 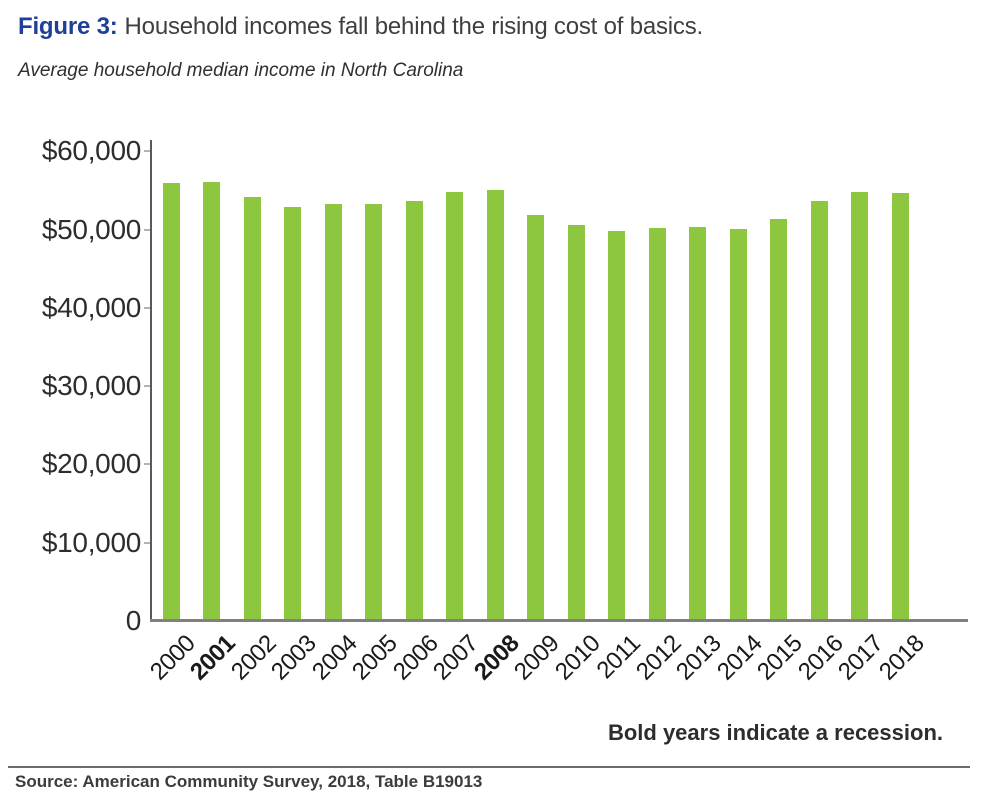 I want to click on bar-2013, so click(x=697, y=424).